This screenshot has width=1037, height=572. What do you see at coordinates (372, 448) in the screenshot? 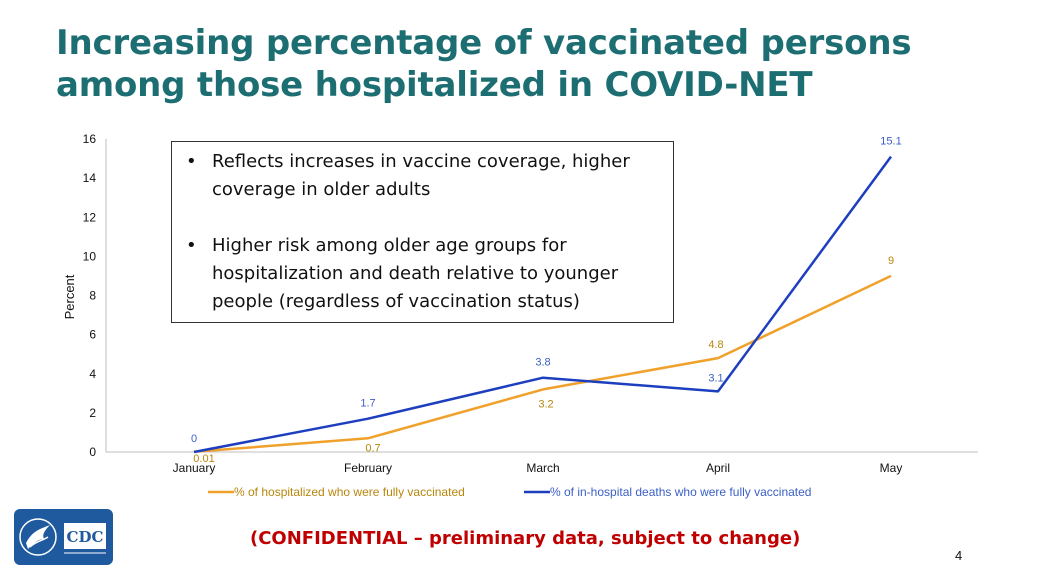
I see `data-label: 0.7` at bounding box center [372, 448].